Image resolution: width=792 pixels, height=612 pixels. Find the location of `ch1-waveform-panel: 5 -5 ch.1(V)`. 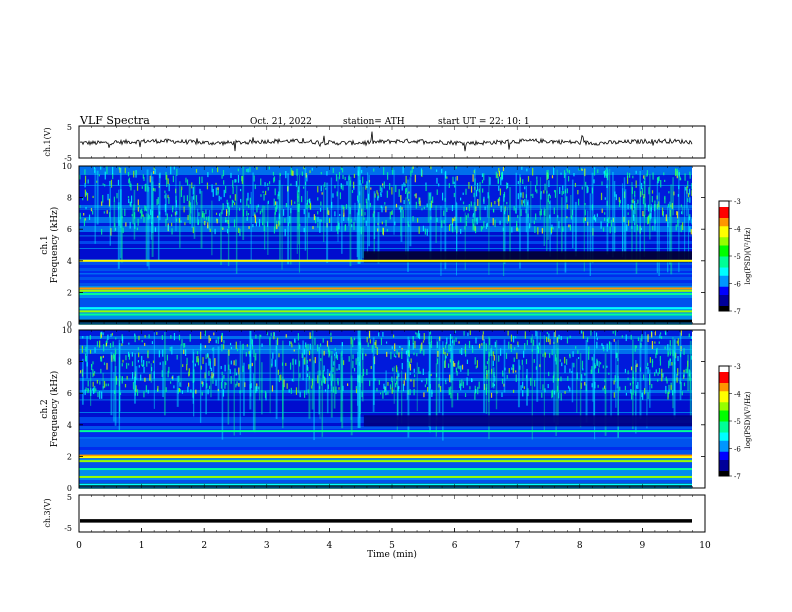

ch1-waveform-panel: 5 -5 ch.1(V) is located at coordinates (374, 143).